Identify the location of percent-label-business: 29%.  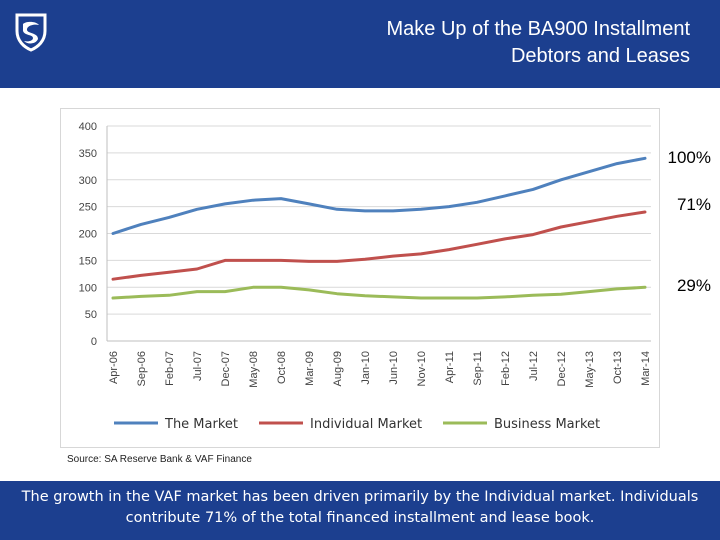
(693, 285).